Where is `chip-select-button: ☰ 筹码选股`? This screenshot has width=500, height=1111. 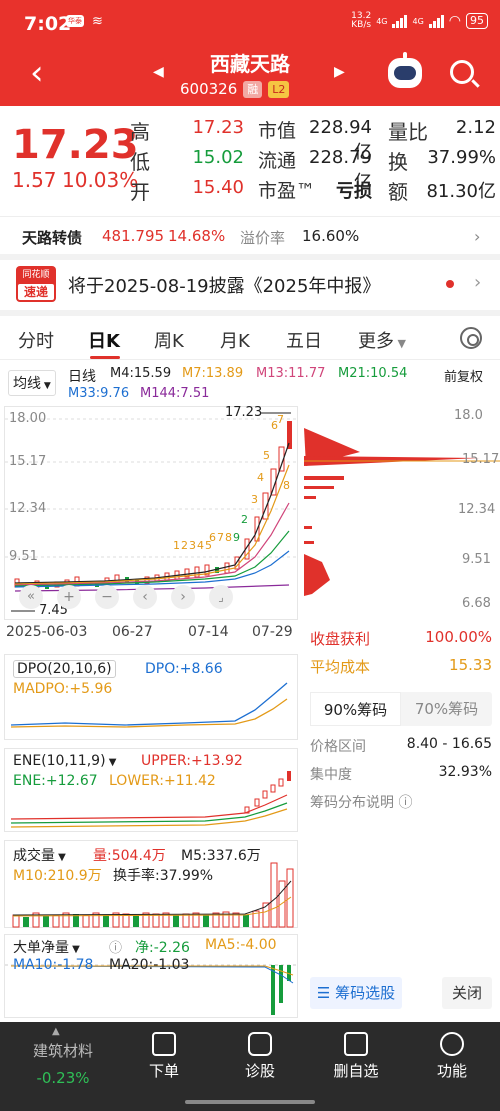
chip-select-button: ☰ 筹码选股 is located at coordinates (356, 993).